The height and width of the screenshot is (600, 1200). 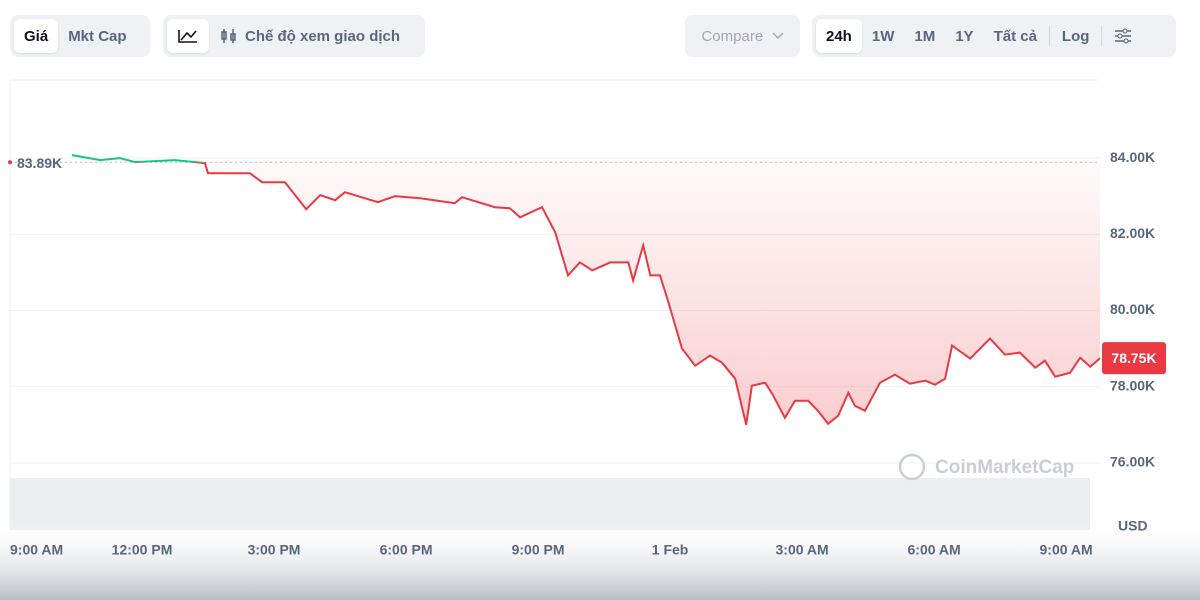 What do you see at coordinates (925, 36) in the screenshot?
I see `range-button: 1M` at bounding box center [925, 36].